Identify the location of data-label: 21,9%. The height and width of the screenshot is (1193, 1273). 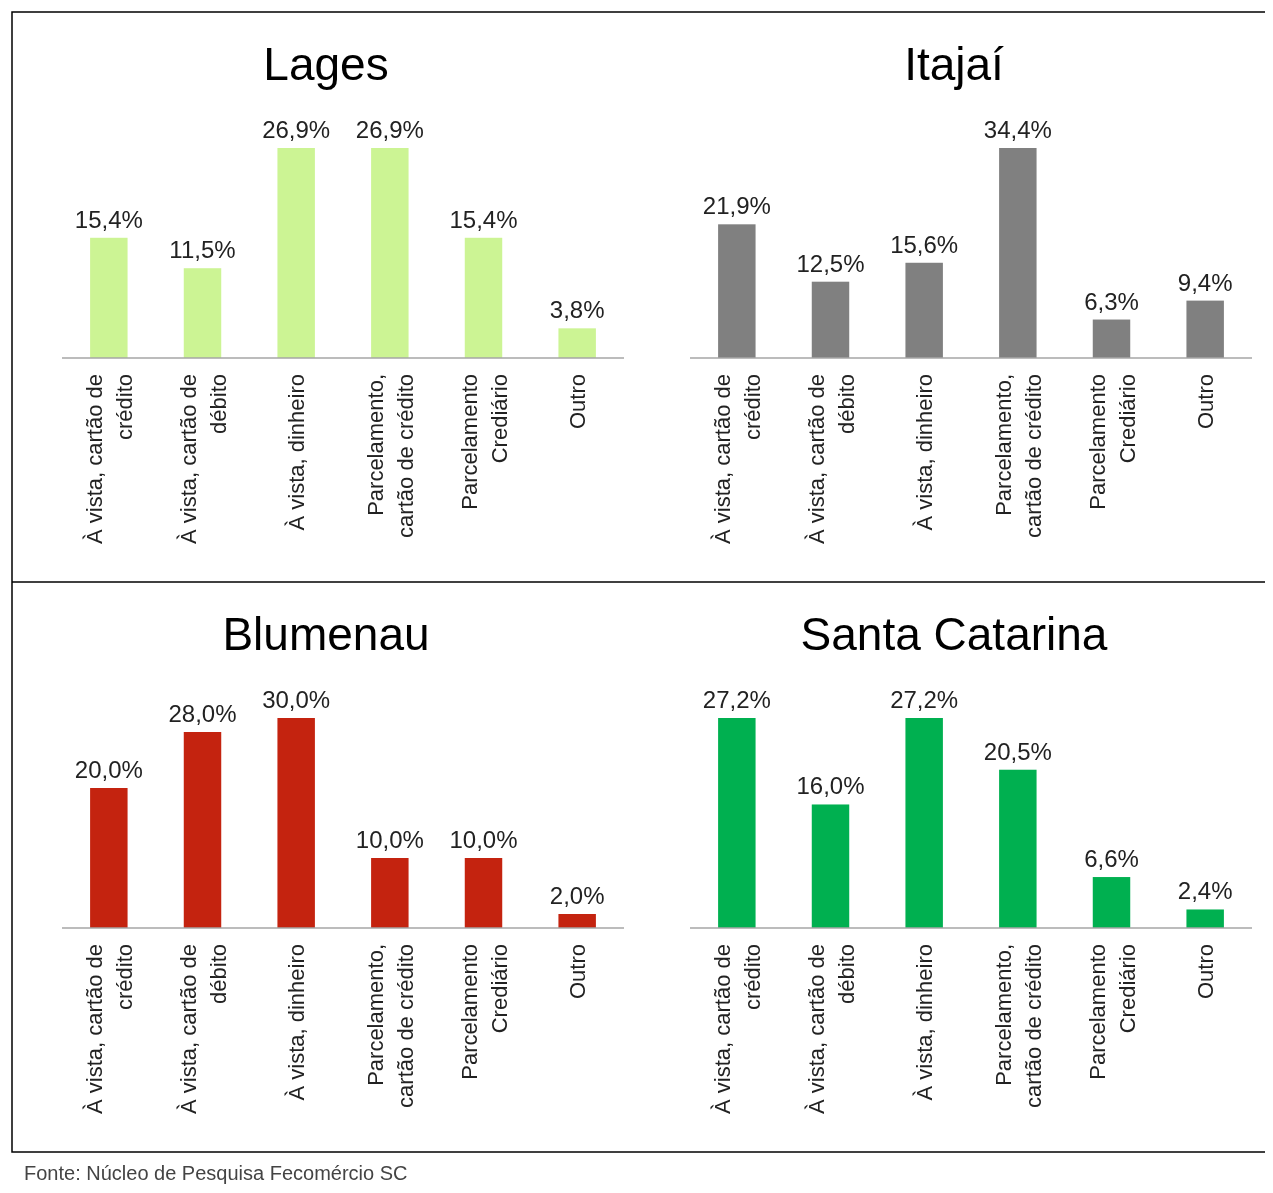
(736, 206).